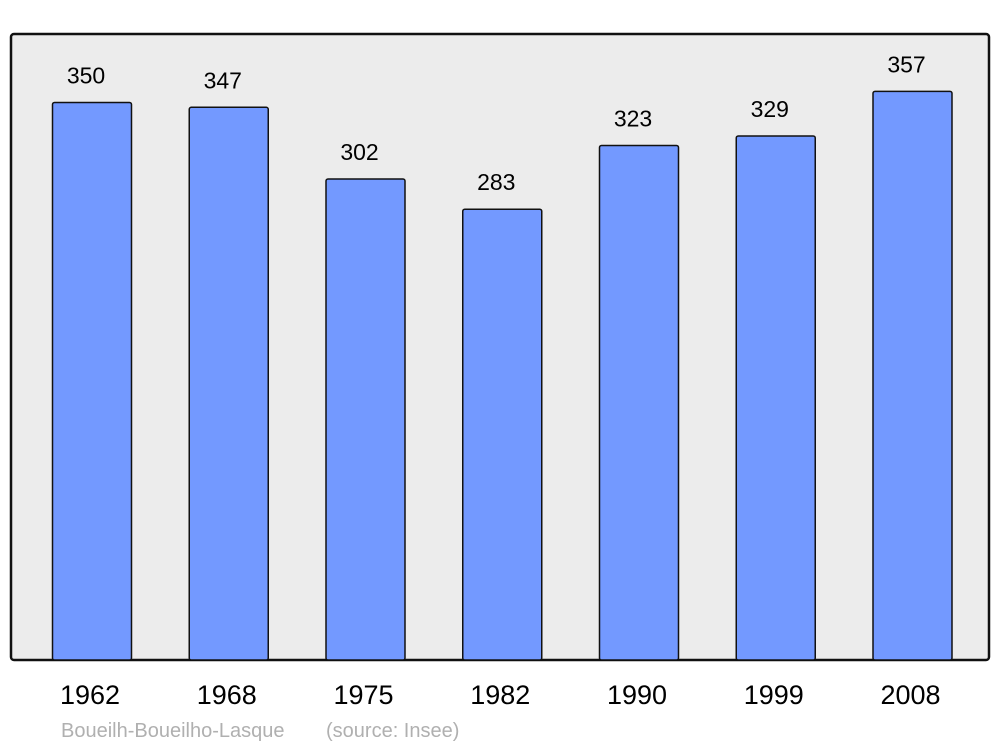 This screenshot has width=1000, height=747. What do you see at coordinates (92, 381) in the screenshot?
I see `bar-1962` at bounding box center [92, 381].